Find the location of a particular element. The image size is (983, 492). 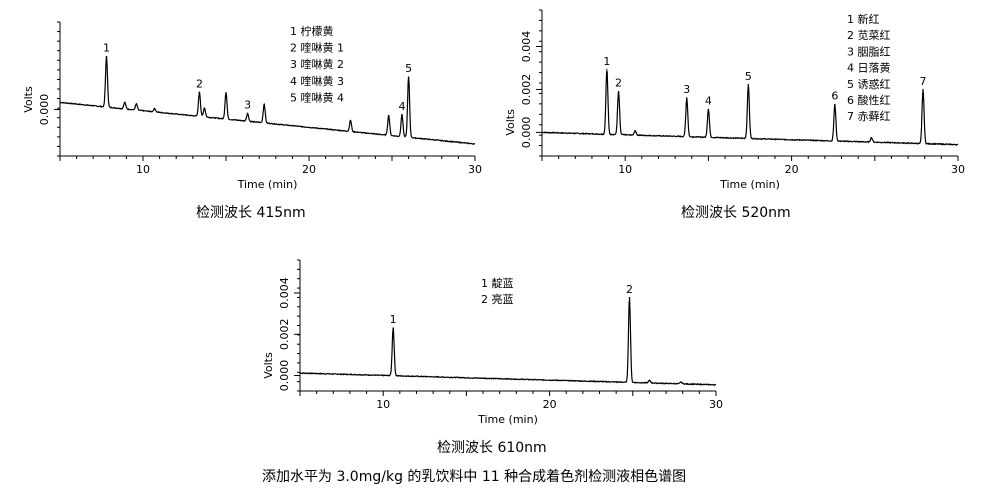

peak-label-7: 7 is located at coordinates (923, 81).